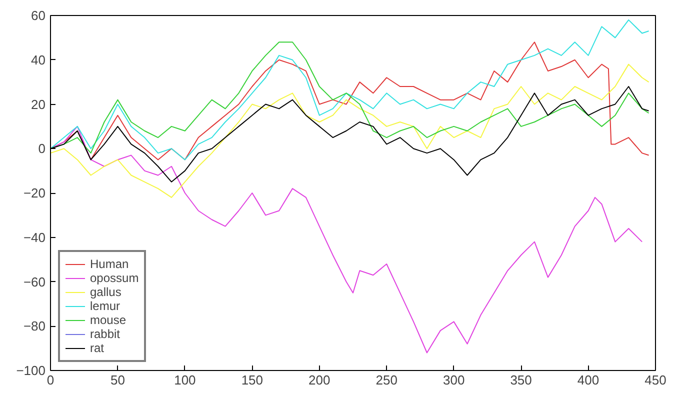  What do you see at coordinates (109, 264) in the screenshot?
I see `legend-label: Human` at bounding box center [109, 264].